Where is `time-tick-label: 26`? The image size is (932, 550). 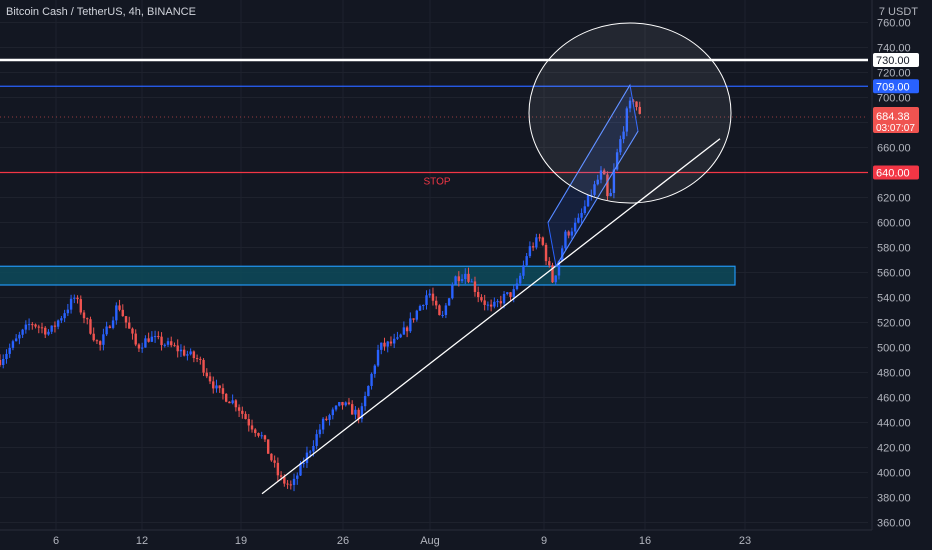
time-tick-label: 26 is located at coordinates (343, 541).